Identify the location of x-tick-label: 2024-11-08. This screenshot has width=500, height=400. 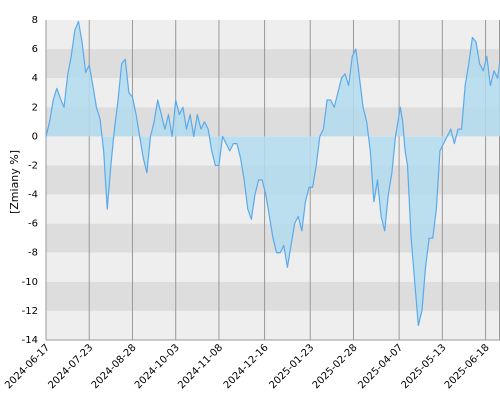
(200, 366).